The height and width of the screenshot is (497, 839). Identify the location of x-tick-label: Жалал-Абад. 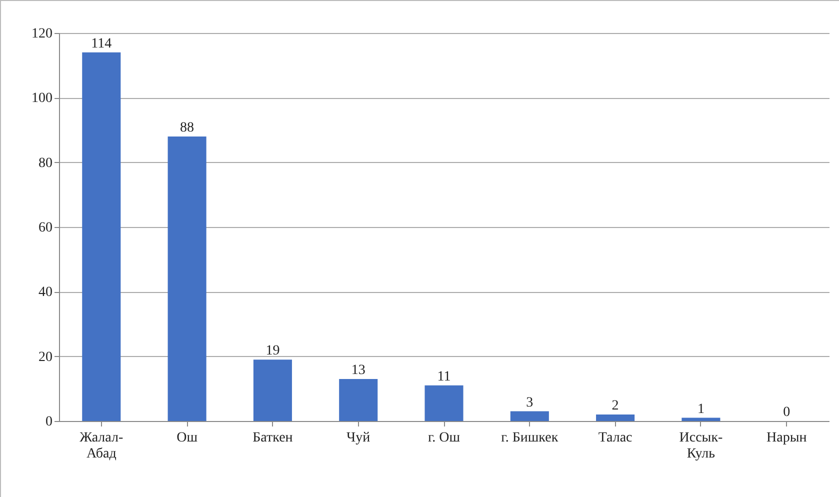
(102, 446).